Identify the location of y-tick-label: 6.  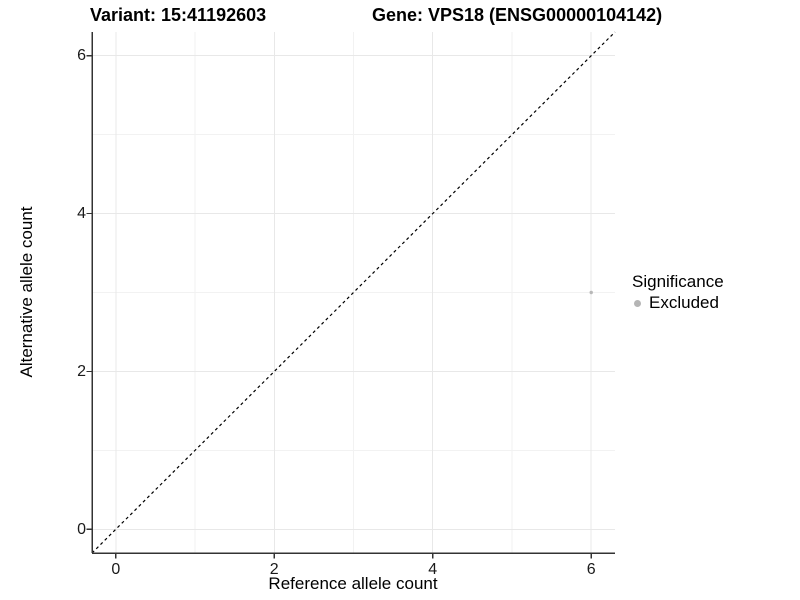
(81, 56).